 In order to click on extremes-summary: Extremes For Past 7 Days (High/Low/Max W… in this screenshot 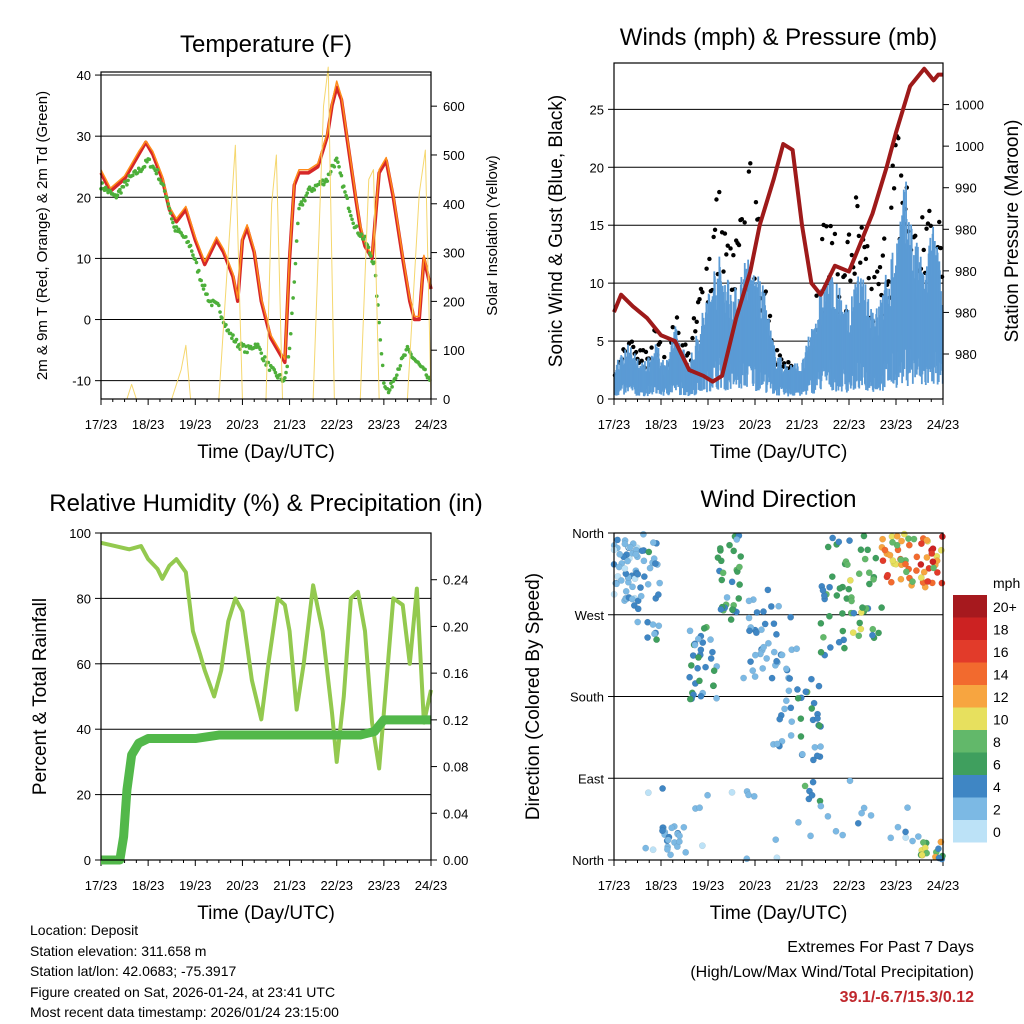, I will do `click(832, 972)`.